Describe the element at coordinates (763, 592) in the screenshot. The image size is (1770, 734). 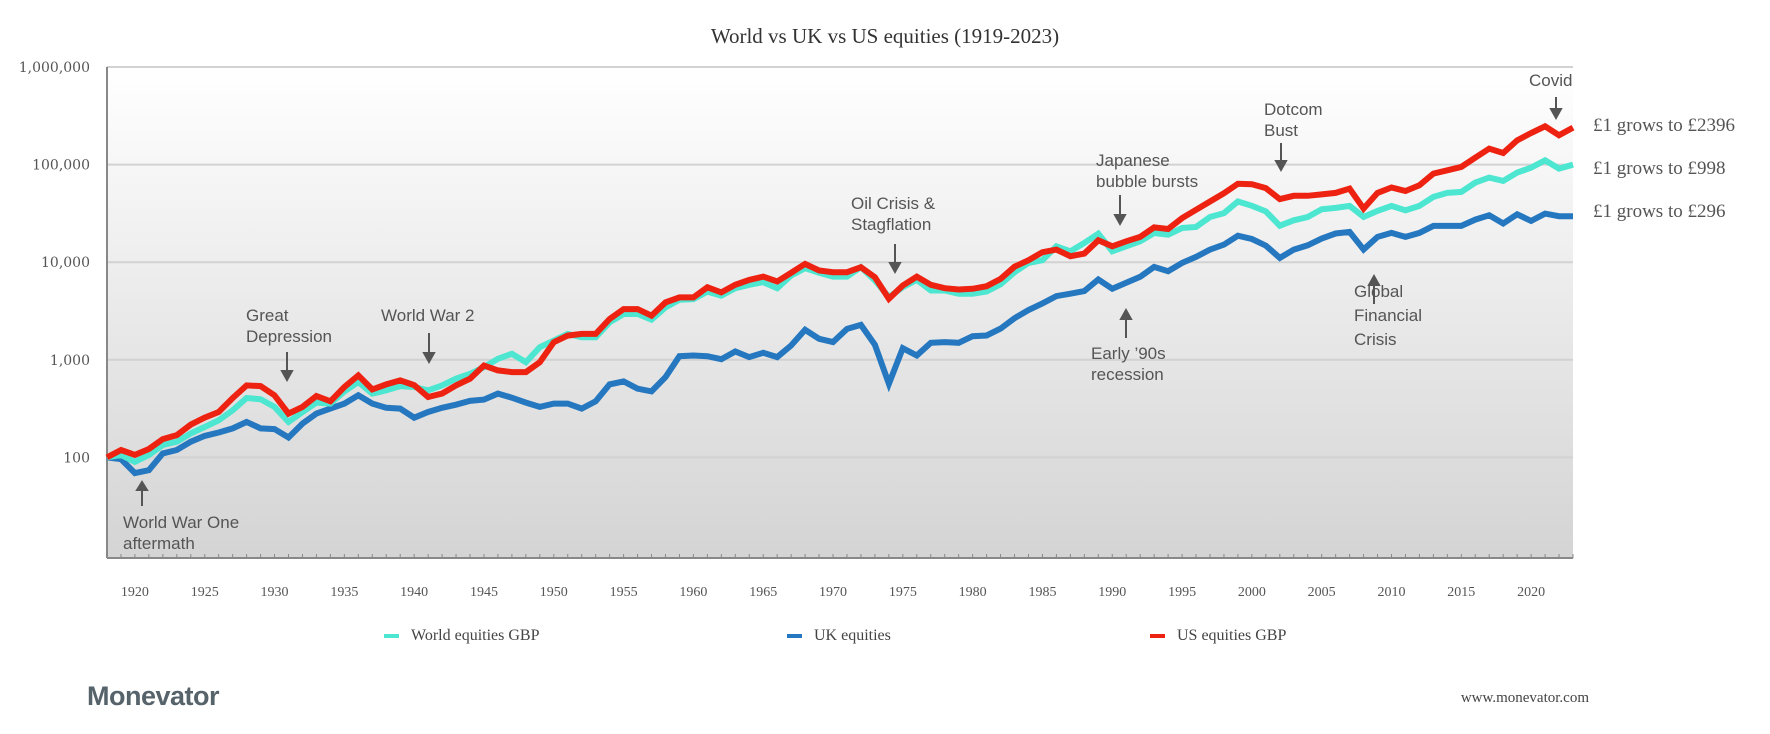
I see `x-tick-label: 1965` at that location.